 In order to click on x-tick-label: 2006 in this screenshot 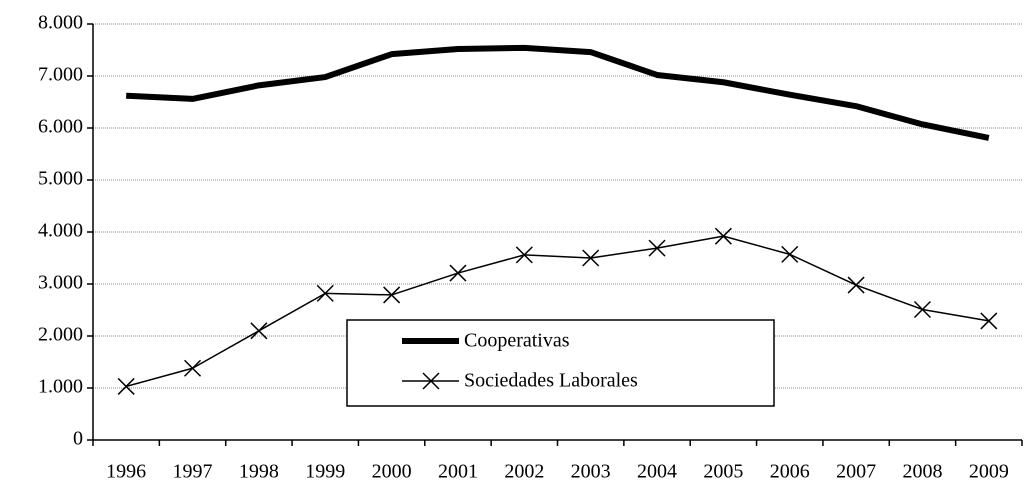, I will do `click(790, 472)`.